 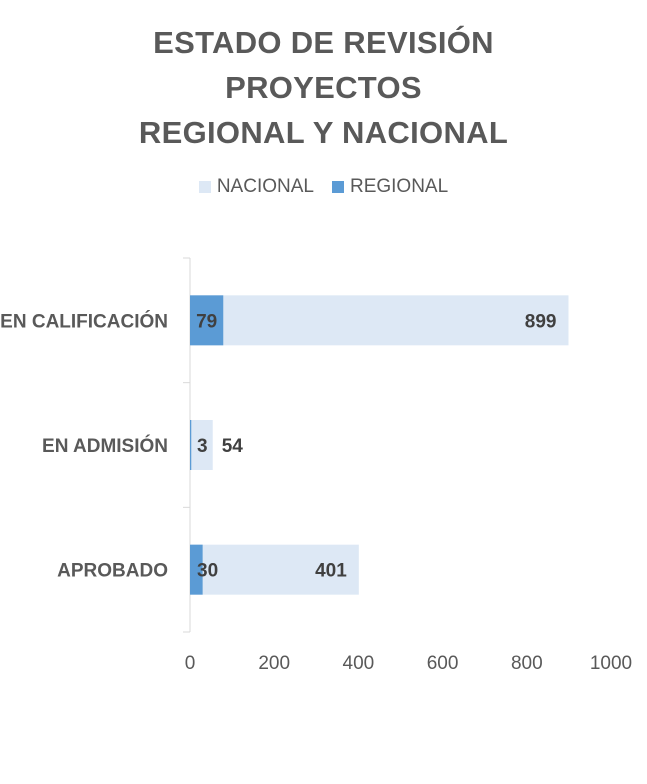 I want to click on data-label-nacional: 899, so click(x=541, y=321).